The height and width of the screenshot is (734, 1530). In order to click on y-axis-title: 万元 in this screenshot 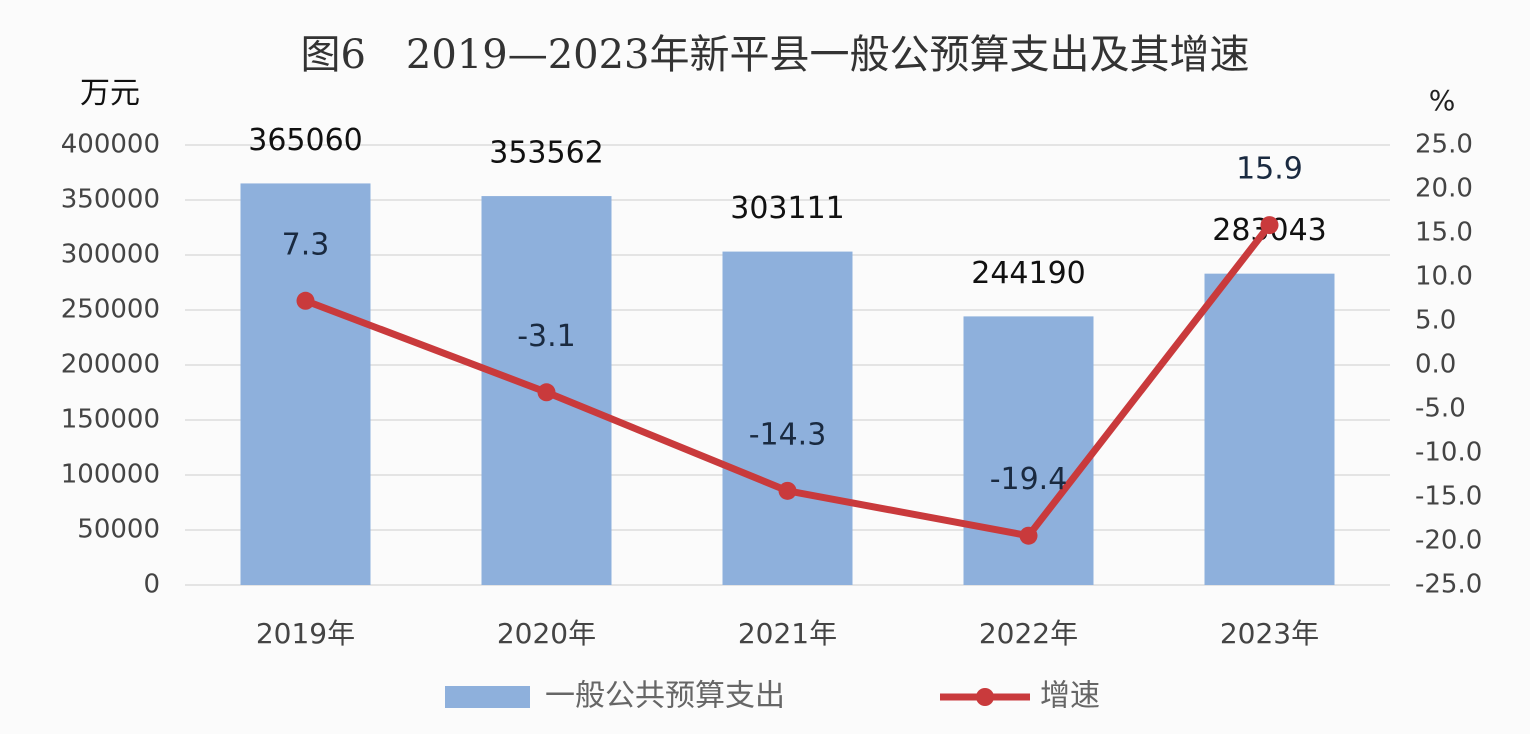, I will do `click(110, 93)`.